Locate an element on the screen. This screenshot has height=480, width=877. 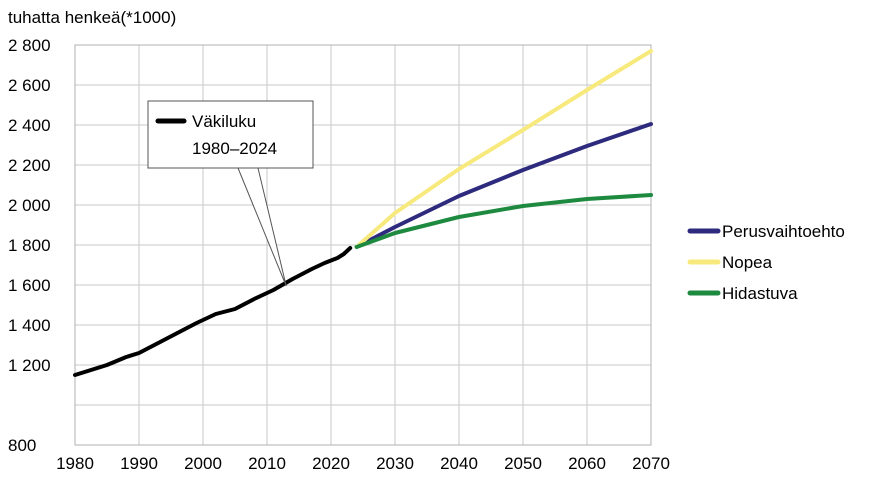
x-tick-label: 2020 is located at coordinates (331, 463).